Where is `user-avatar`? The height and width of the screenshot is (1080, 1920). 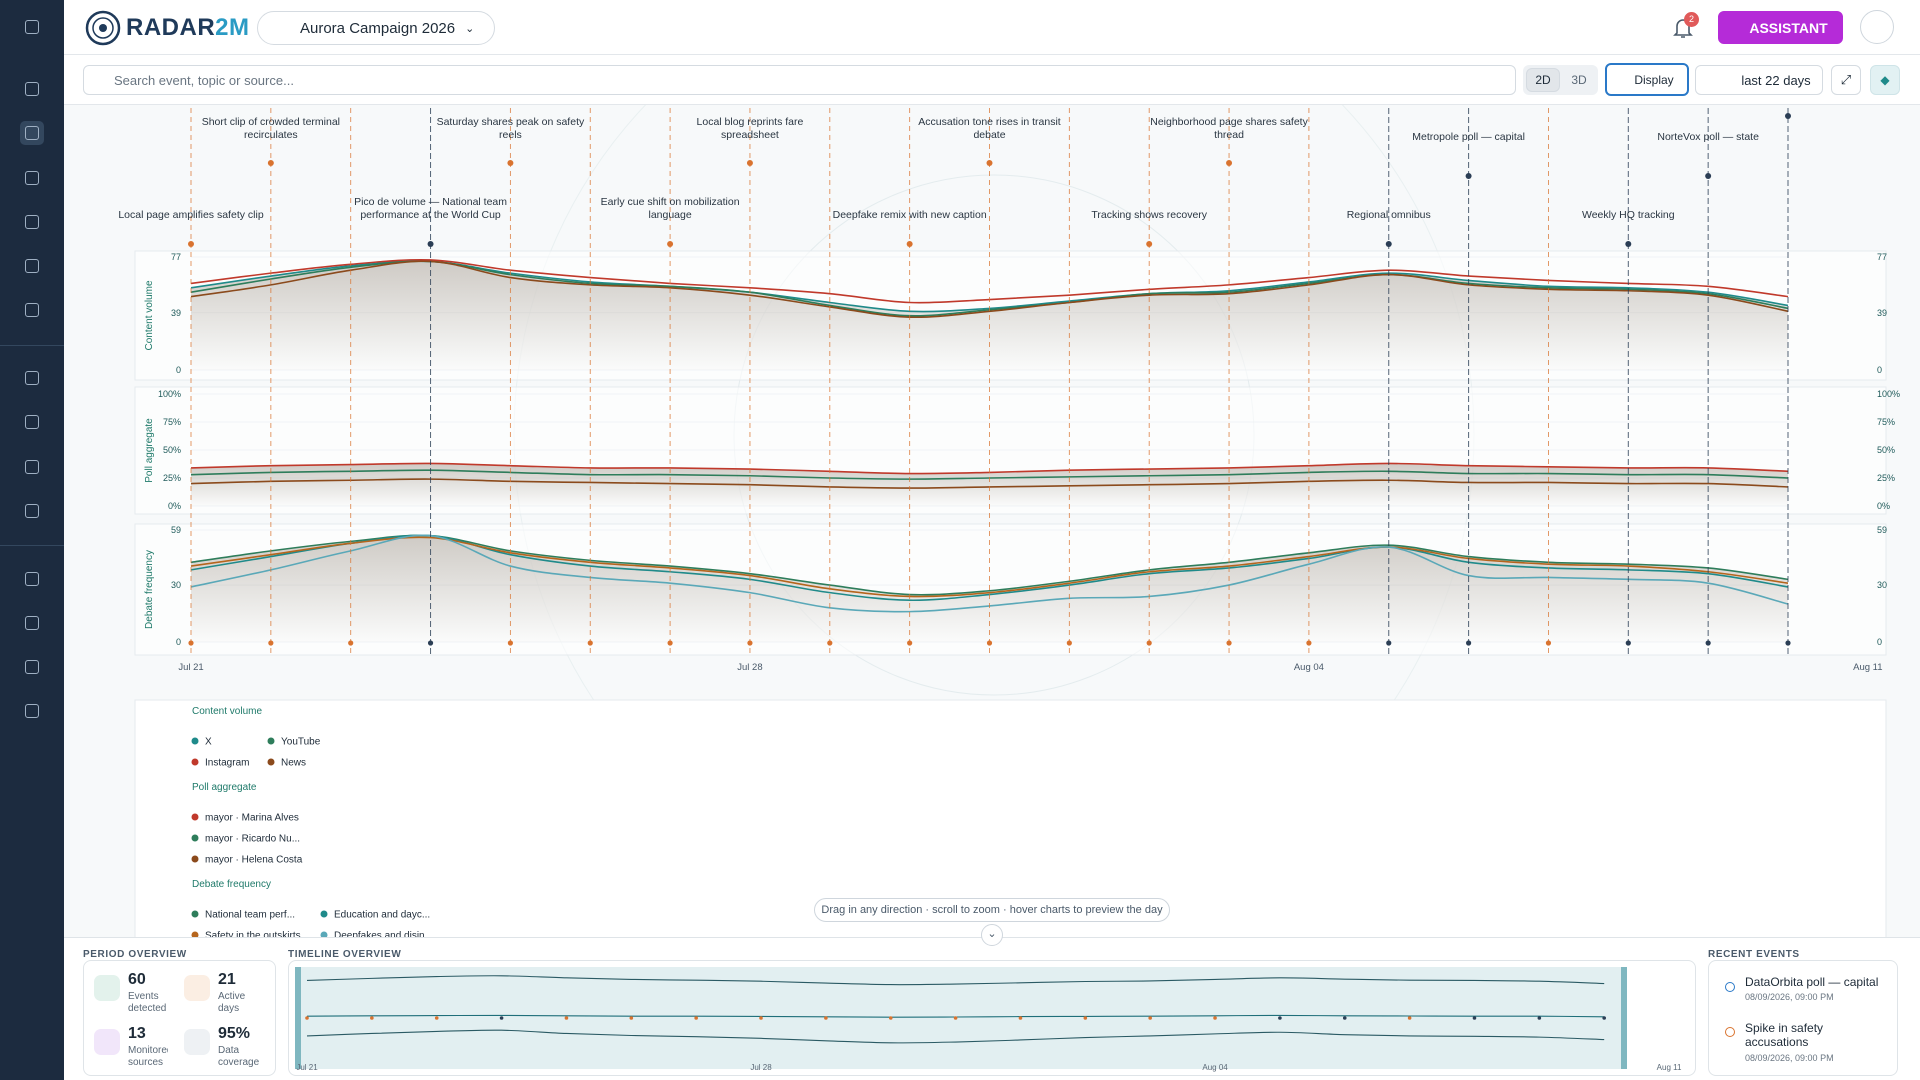
user-avatar is located at coordinates (1877, 27).